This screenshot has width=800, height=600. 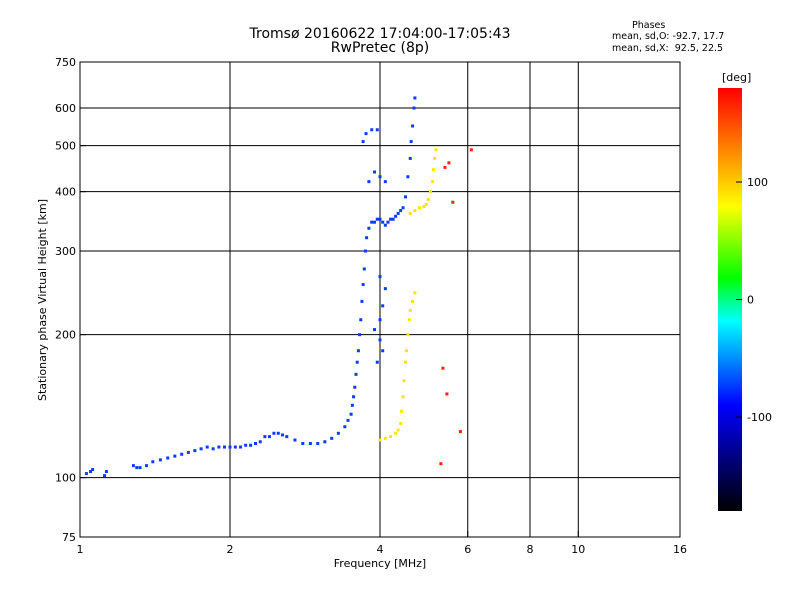 I want to click on colorbar-ticks: 100 0 -100, so click(x=754, y=300).